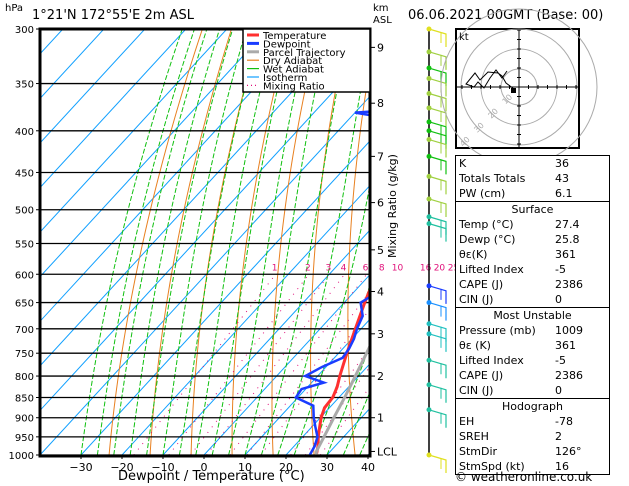  I want to click on most-unstable-title: Most Unstable, so click(532, 315).